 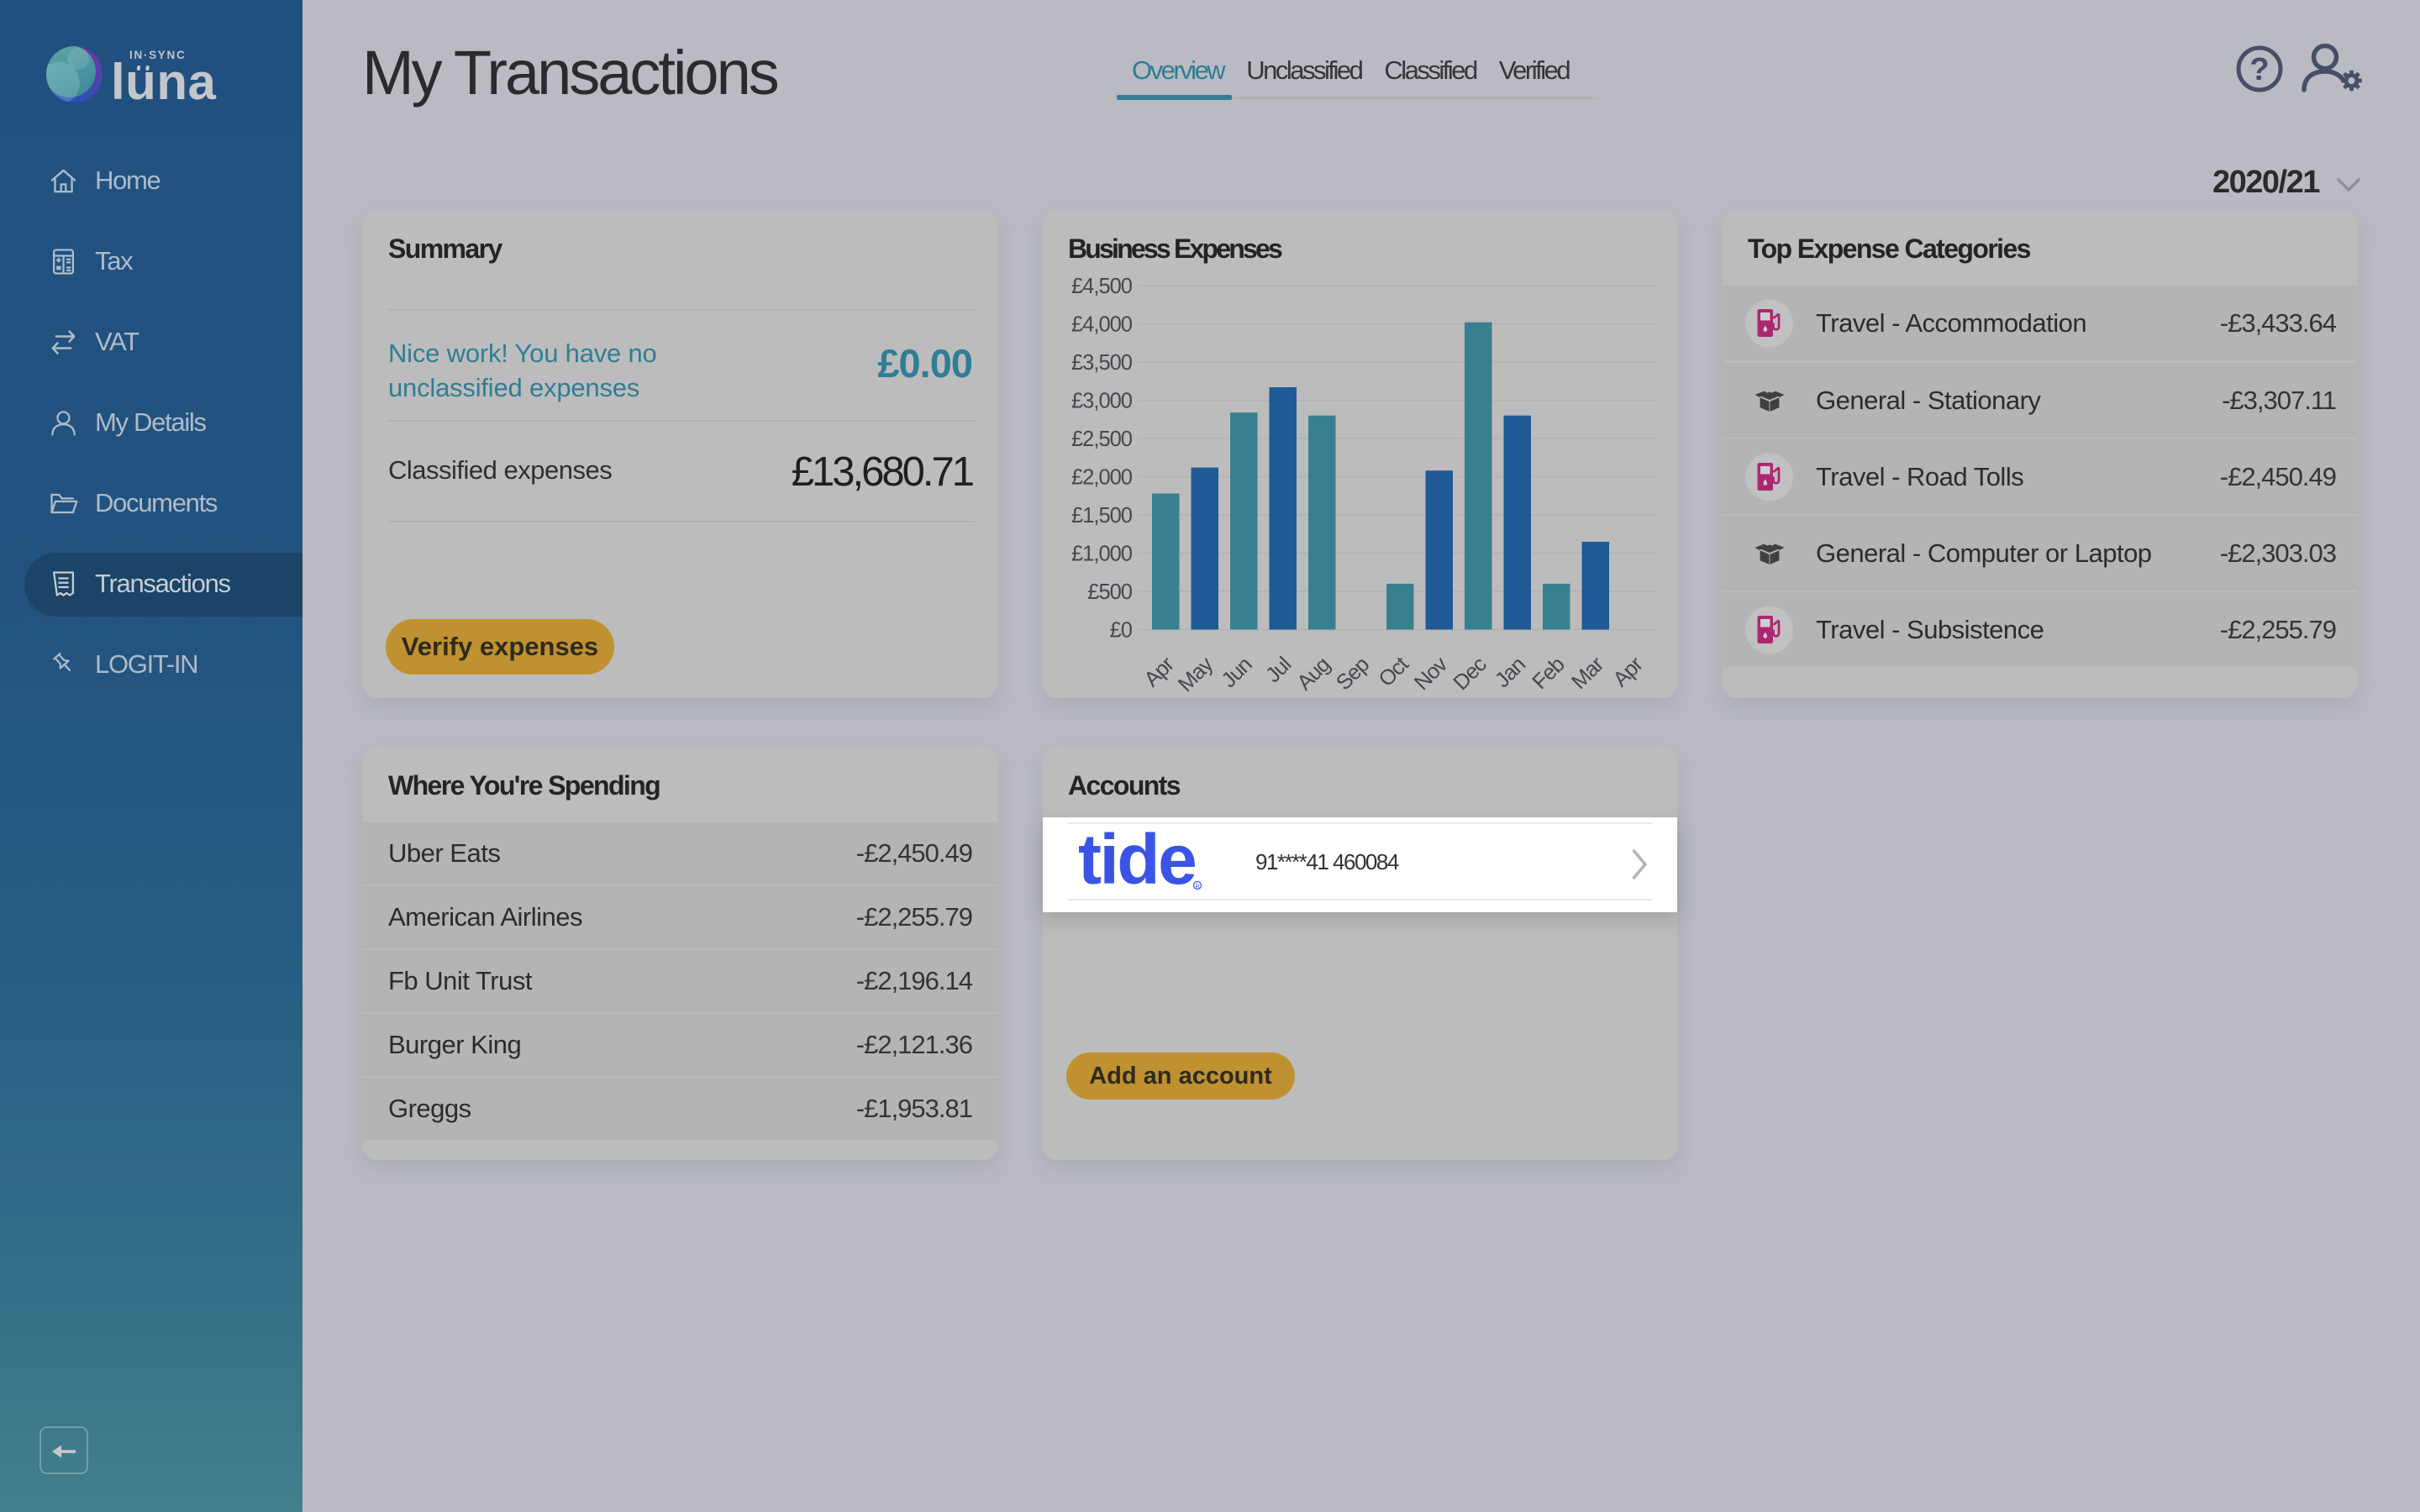 I want to click on svg-text: £3,500, so click(x=1102, y=363).